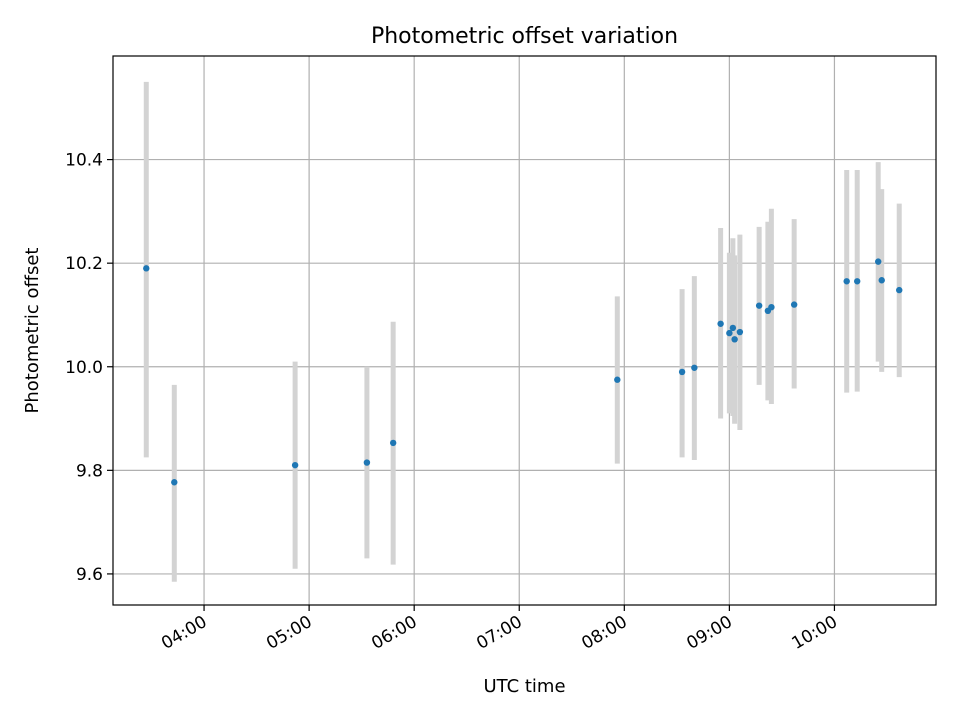  I want to click on y-tick-label: 10.4, so click(84, 161).